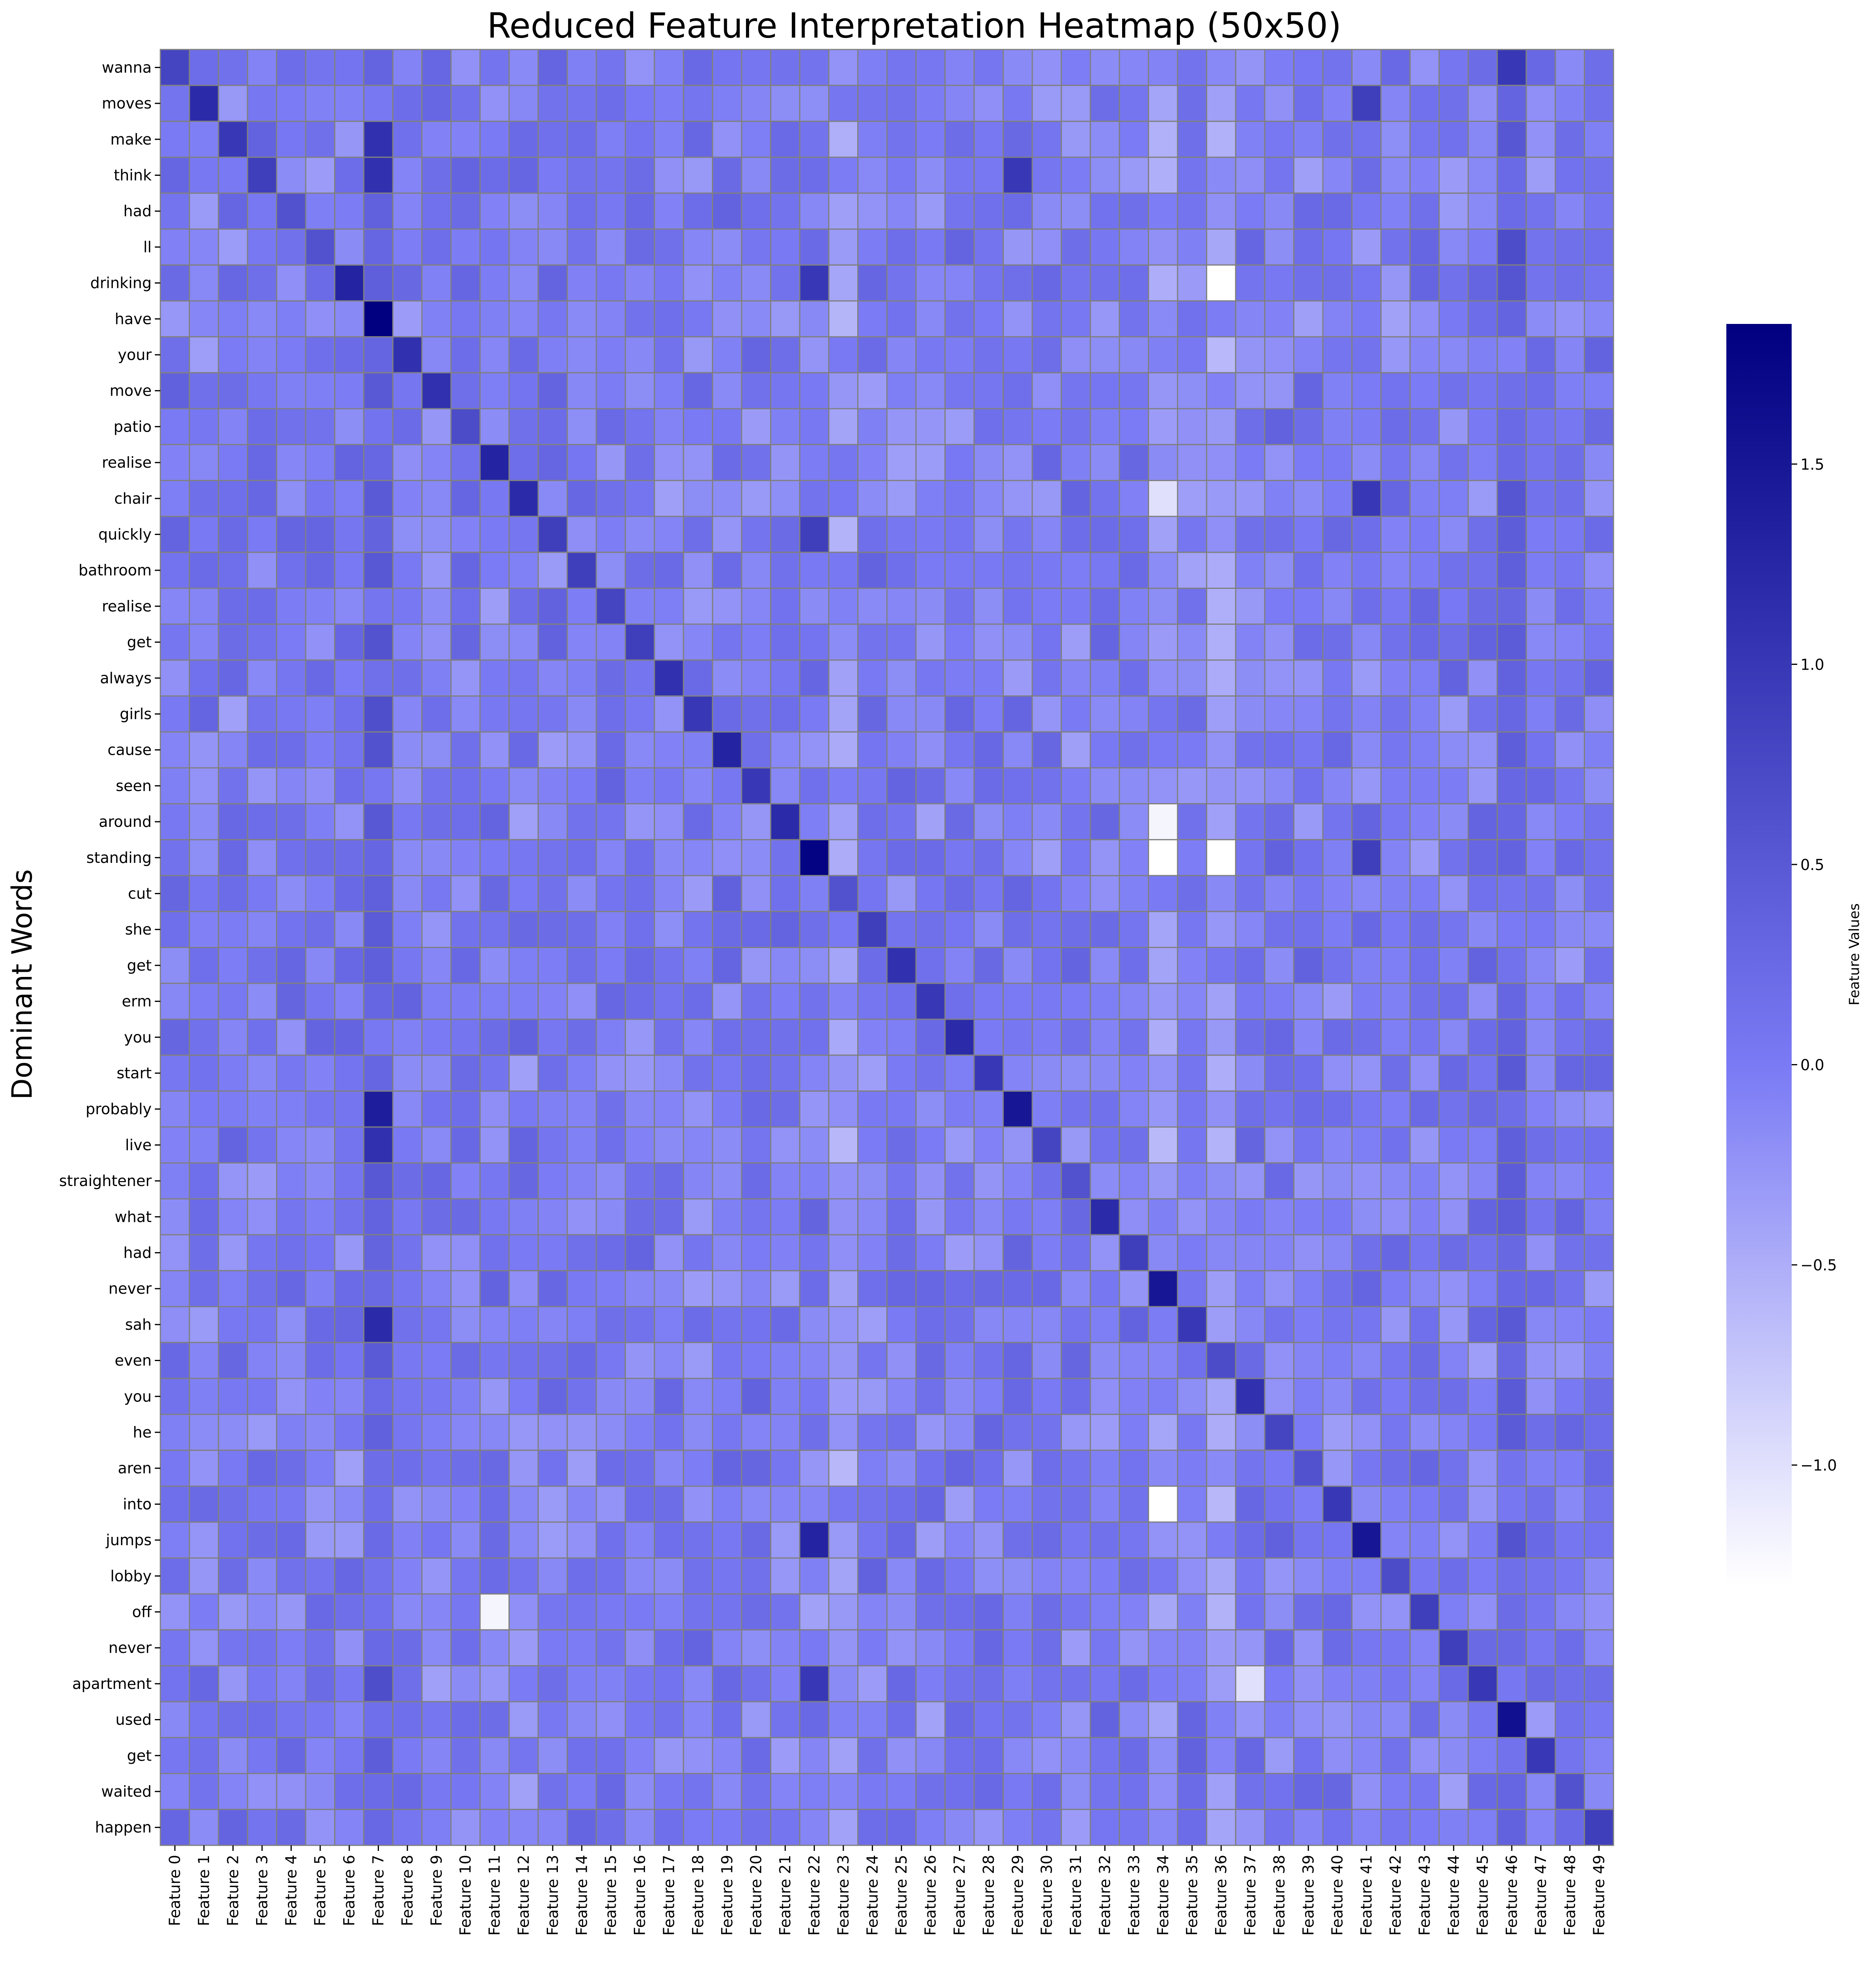 The image size is (1876, 1980). Describe the element at coordinates (1250, 1895) in the screenshot. I see `x-tick-label: Feature 37` at that location.